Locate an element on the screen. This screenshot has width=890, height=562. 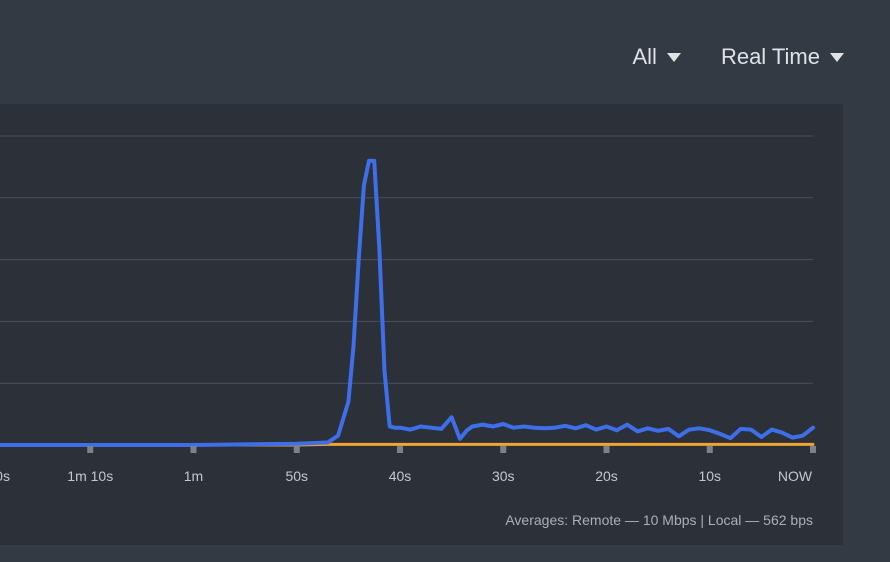
filter-dropdown-label: All is located at coordinates (644, 56).